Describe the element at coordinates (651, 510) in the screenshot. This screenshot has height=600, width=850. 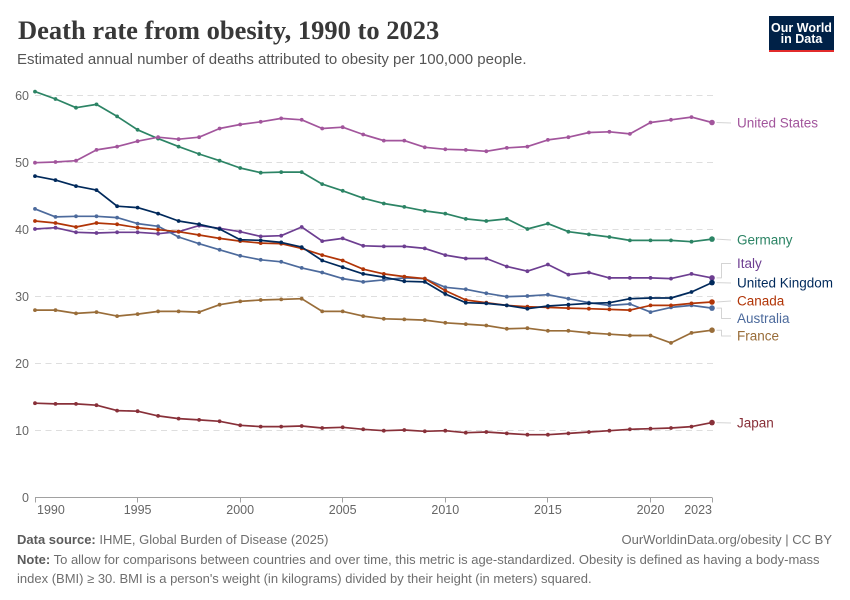
I see `svg-text: 2020` at that location.